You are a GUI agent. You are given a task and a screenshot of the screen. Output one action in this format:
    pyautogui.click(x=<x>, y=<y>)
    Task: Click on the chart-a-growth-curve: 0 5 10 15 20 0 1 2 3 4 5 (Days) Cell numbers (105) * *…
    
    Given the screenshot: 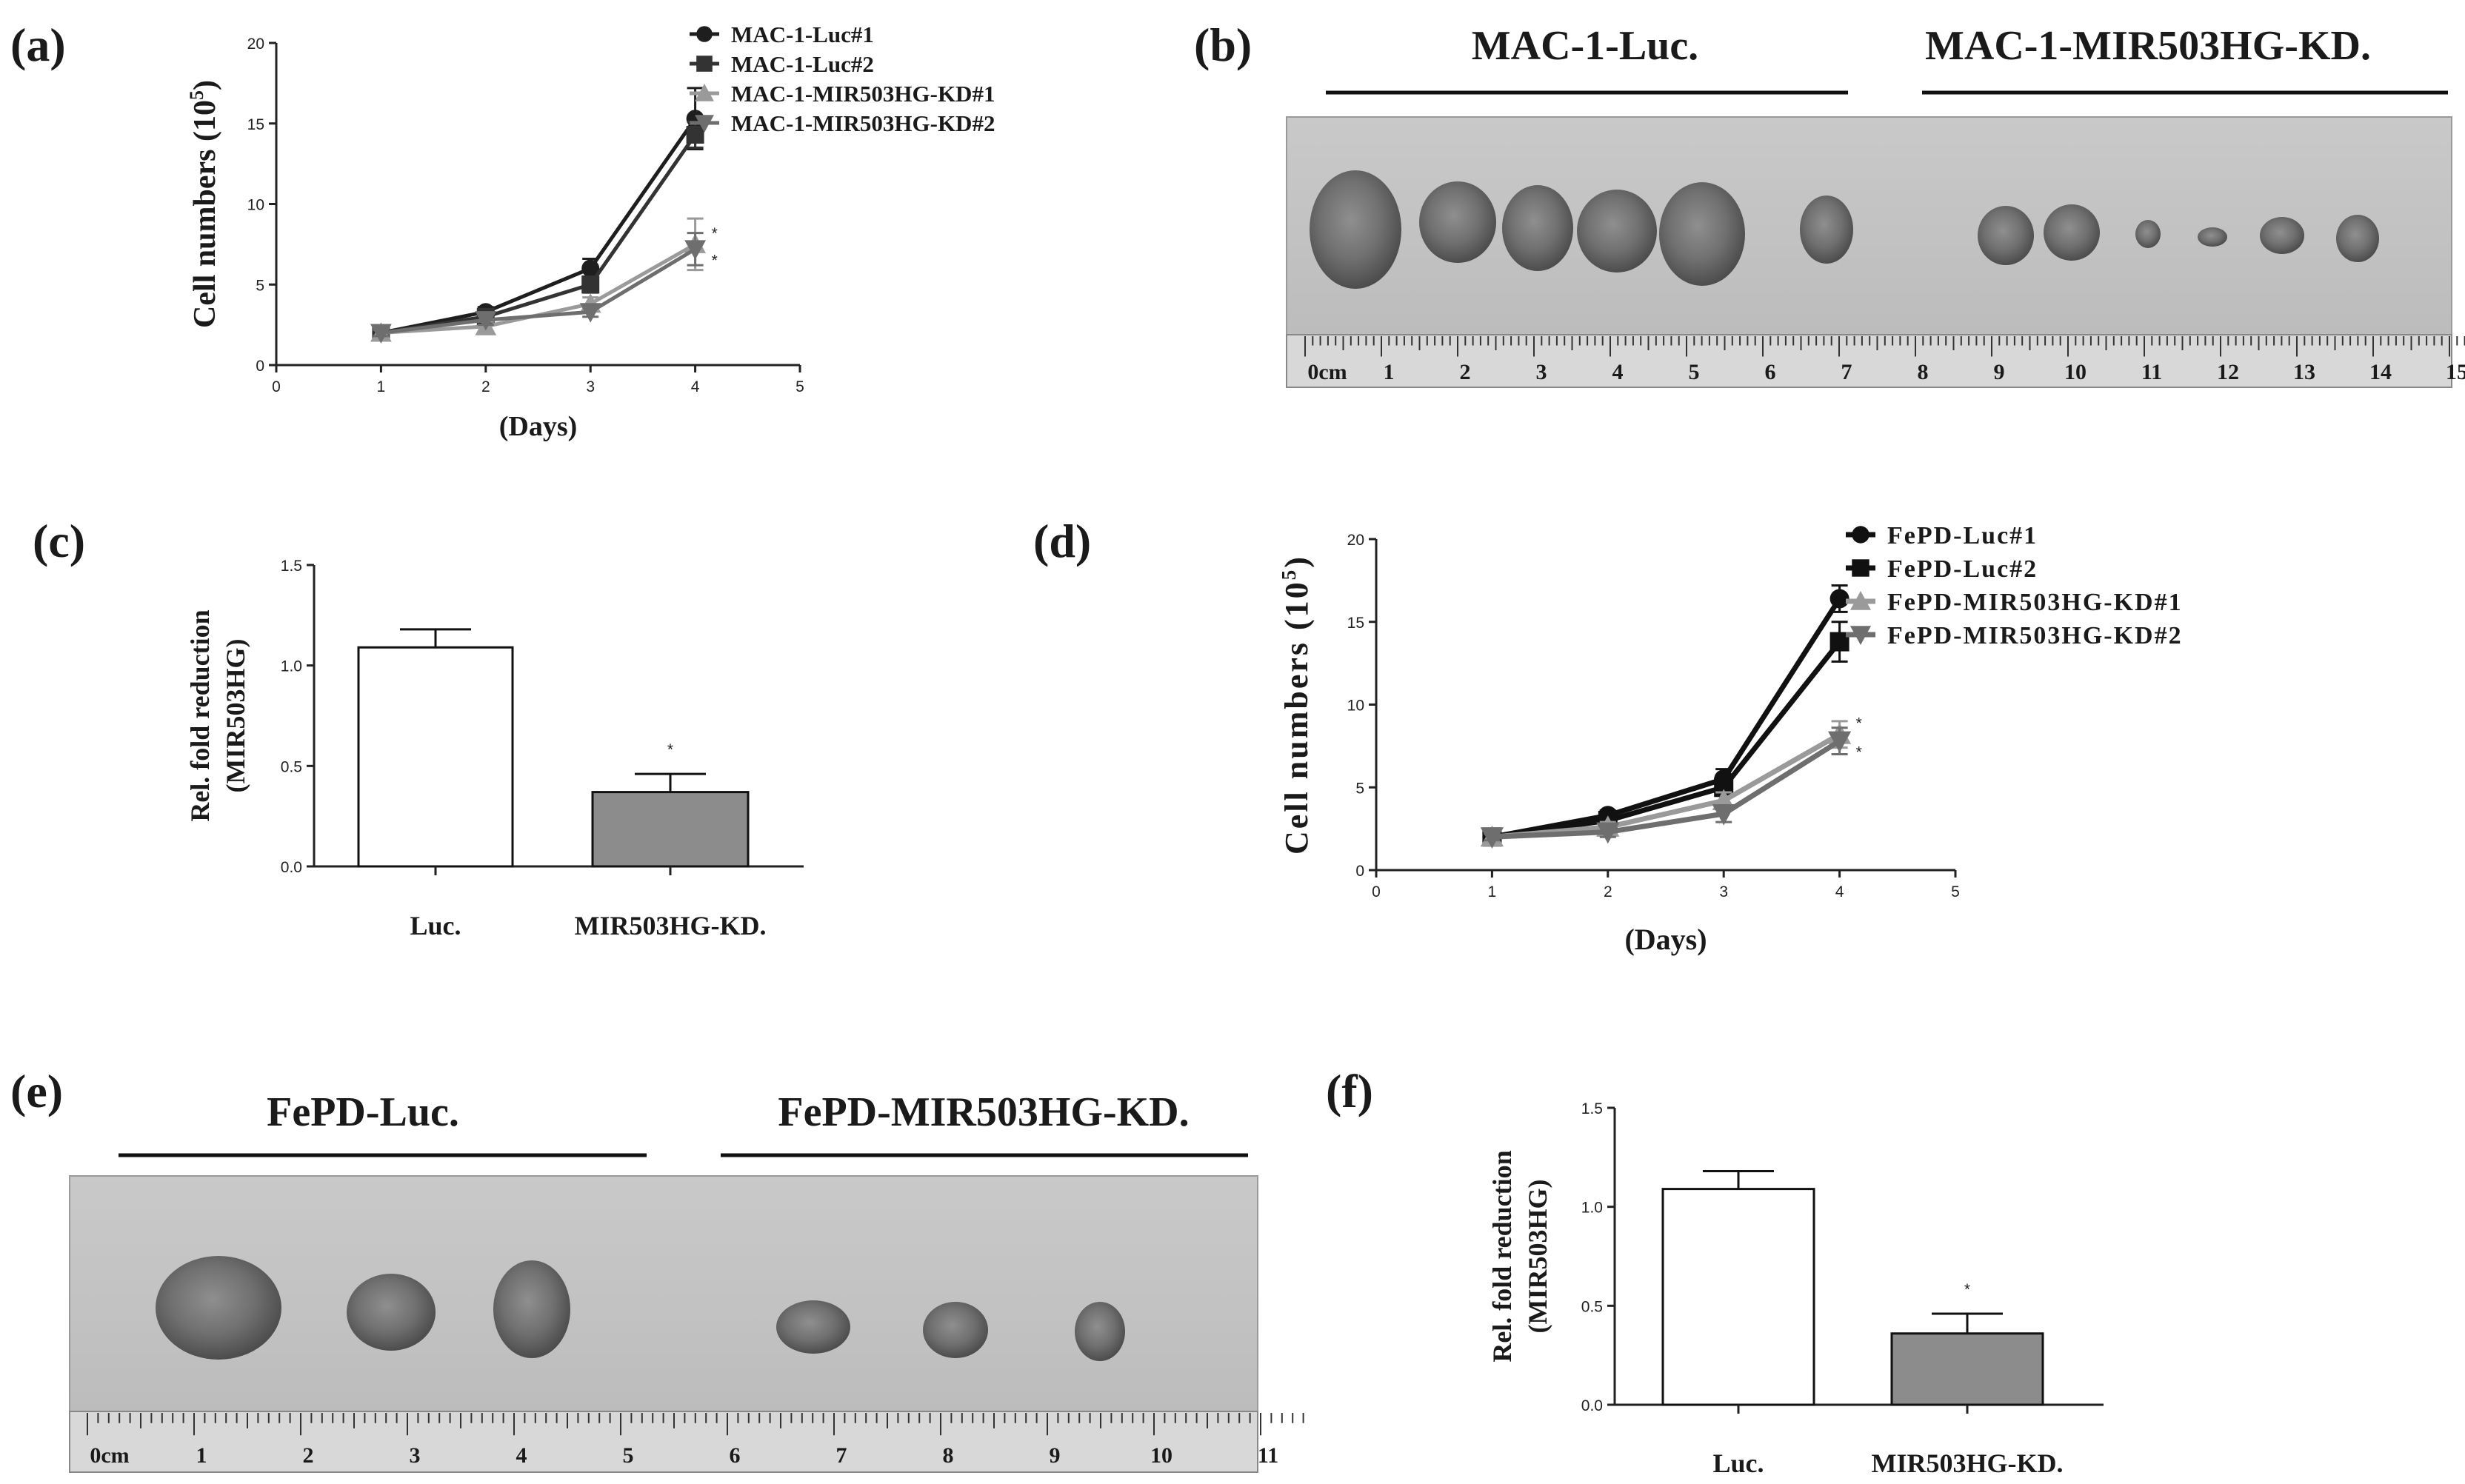 What is the action you would take?
    pyautogui.click(x=590, y=231)
    